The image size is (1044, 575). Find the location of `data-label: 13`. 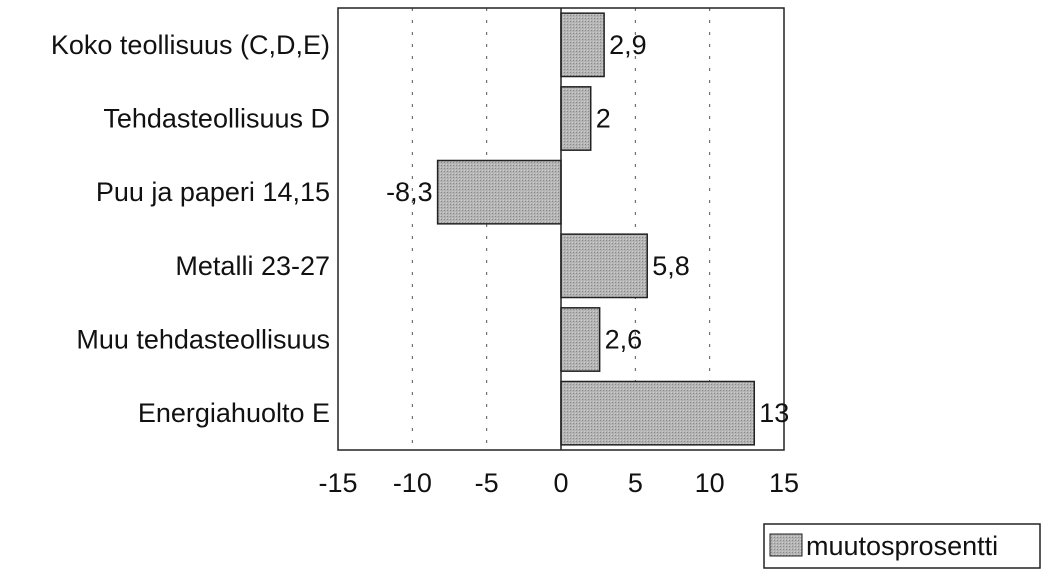

data-label: 13 is located at coordinates (774, 413).